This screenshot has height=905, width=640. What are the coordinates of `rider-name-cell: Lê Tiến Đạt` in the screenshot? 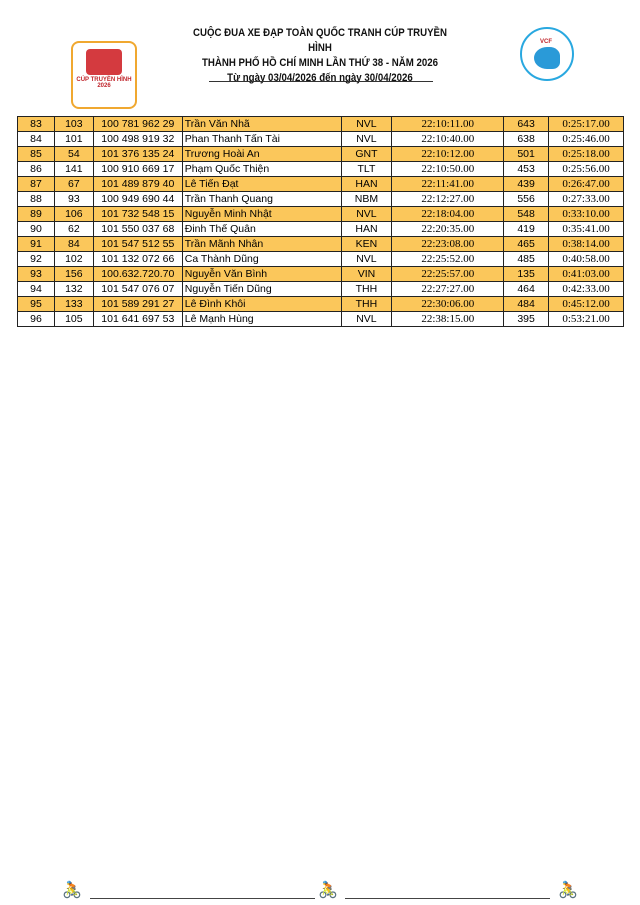 It's located at (261, 184).